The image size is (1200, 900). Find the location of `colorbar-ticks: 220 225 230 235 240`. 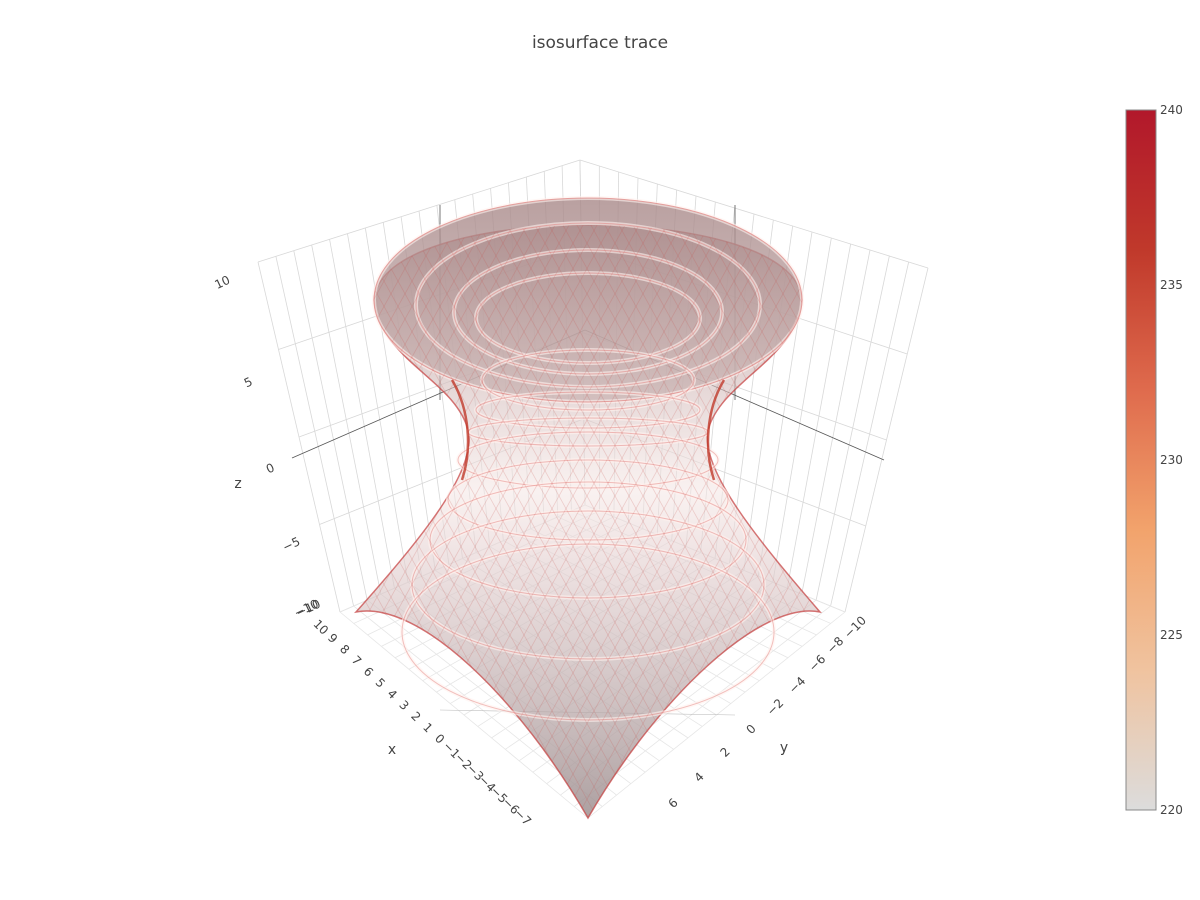

colorbar-ticks: 220 225 230 235 240 is located at coordinates (1171, 460).